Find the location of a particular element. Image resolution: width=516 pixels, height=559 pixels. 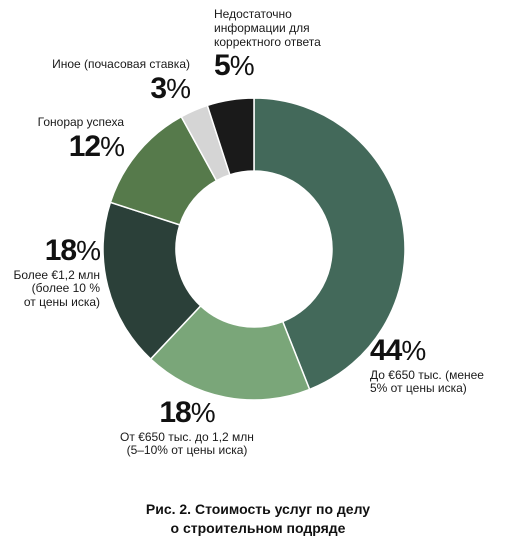

caption-line2: о строительном подряде is located at coordinates (258, 527).